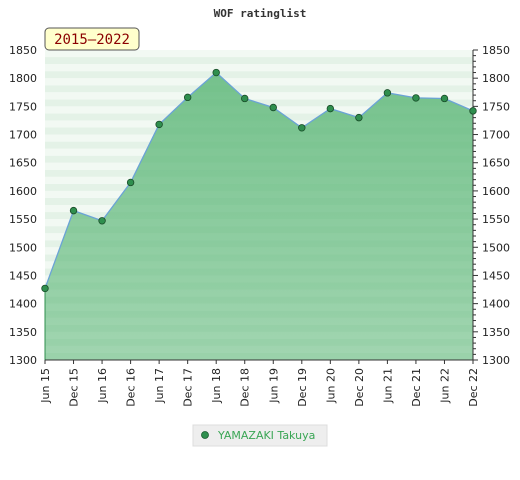  Describe the element at coordinates (496, 247) in the screenshot. I see `y-tick-label-right: 1500` at that location.